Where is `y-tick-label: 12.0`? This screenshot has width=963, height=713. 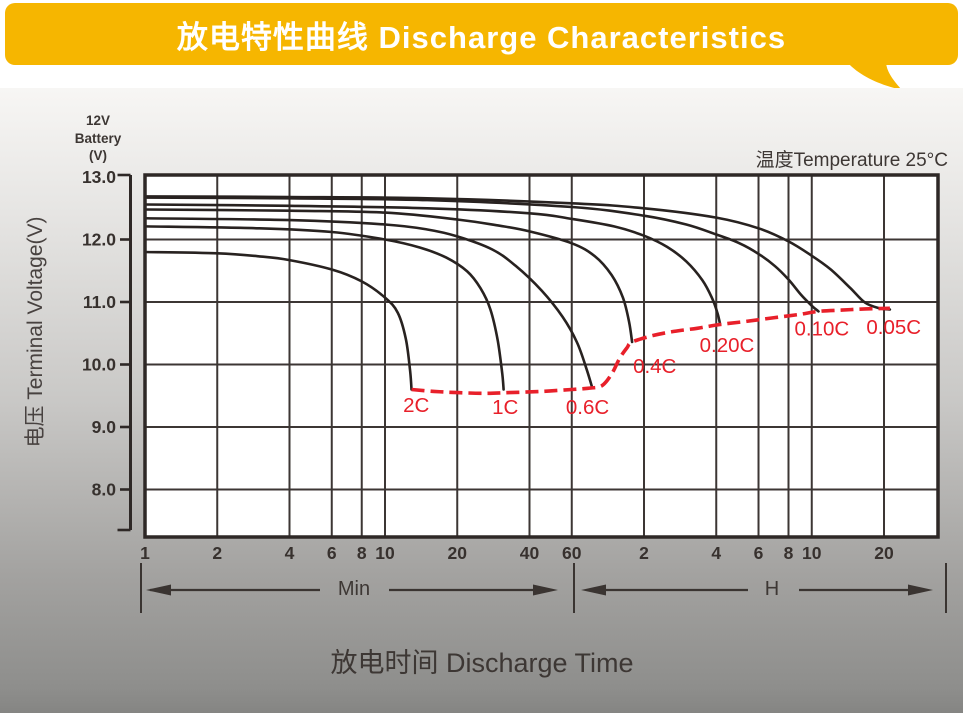 y-tick-label: 12.0 is located at coordinates (99, 240).